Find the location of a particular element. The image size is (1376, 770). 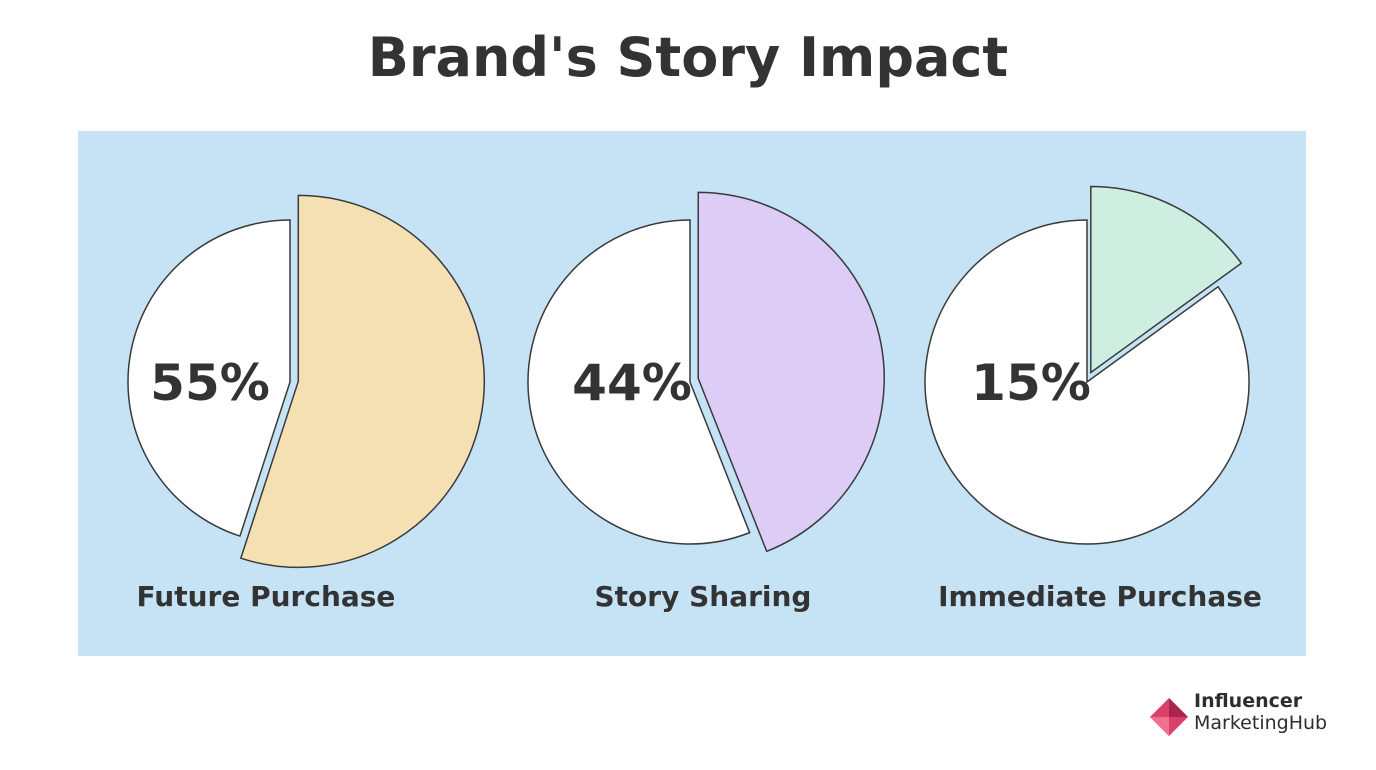

logo-text-influencer: Influencer is located at coordinates (1248, 701).